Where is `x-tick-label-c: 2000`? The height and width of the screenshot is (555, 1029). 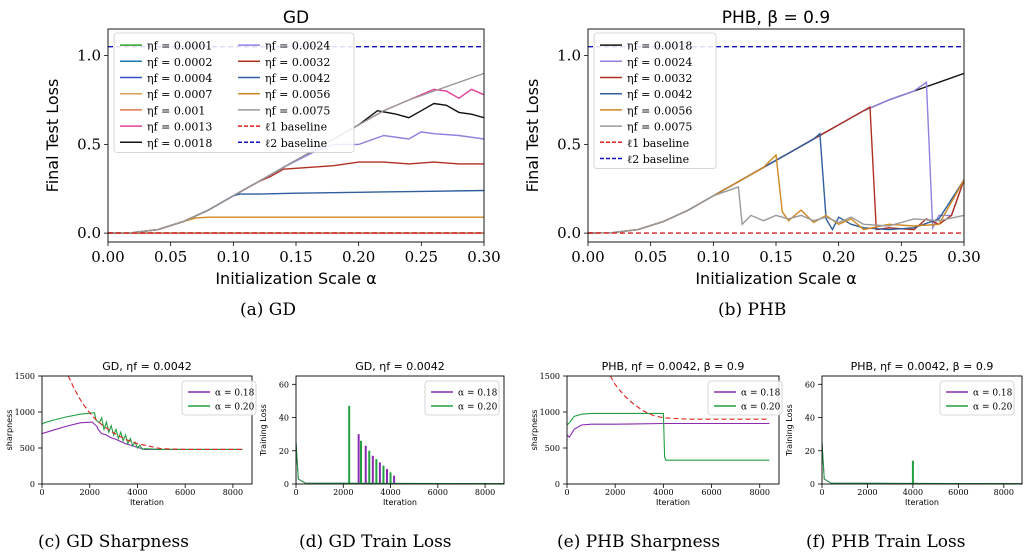
x-tick-label-c: 2000 is located at coordinates (90, 492).